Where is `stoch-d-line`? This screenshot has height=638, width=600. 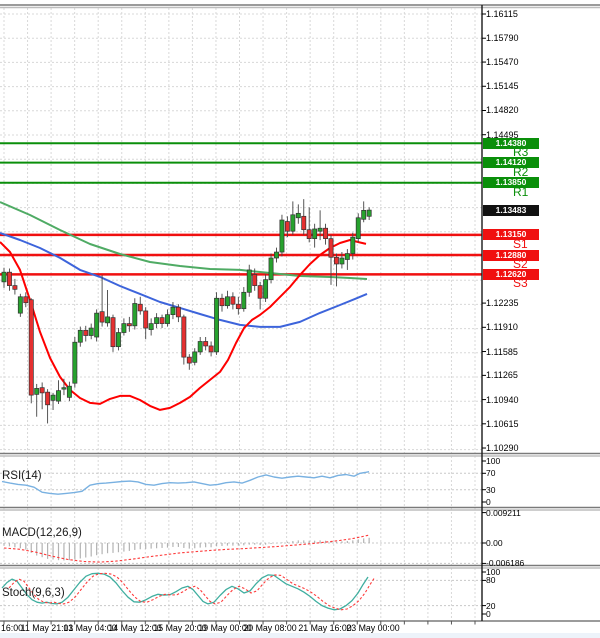
stoch-d-line is located at coordinates (192, 591).